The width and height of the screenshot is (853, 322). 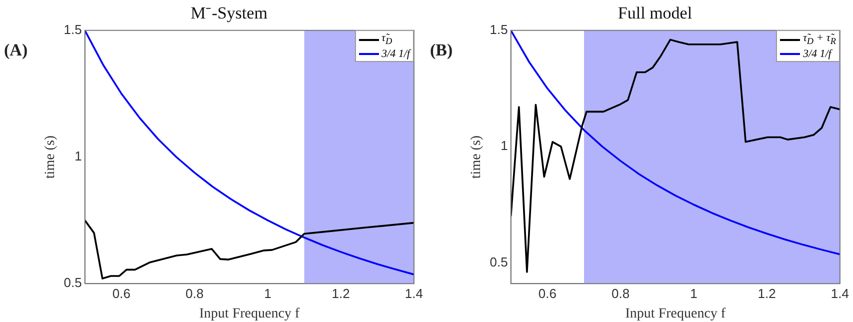 What do you see at coordinates (16, 50) in the screenshot?
I see `text: (A)` at bounding box center [16, 50].